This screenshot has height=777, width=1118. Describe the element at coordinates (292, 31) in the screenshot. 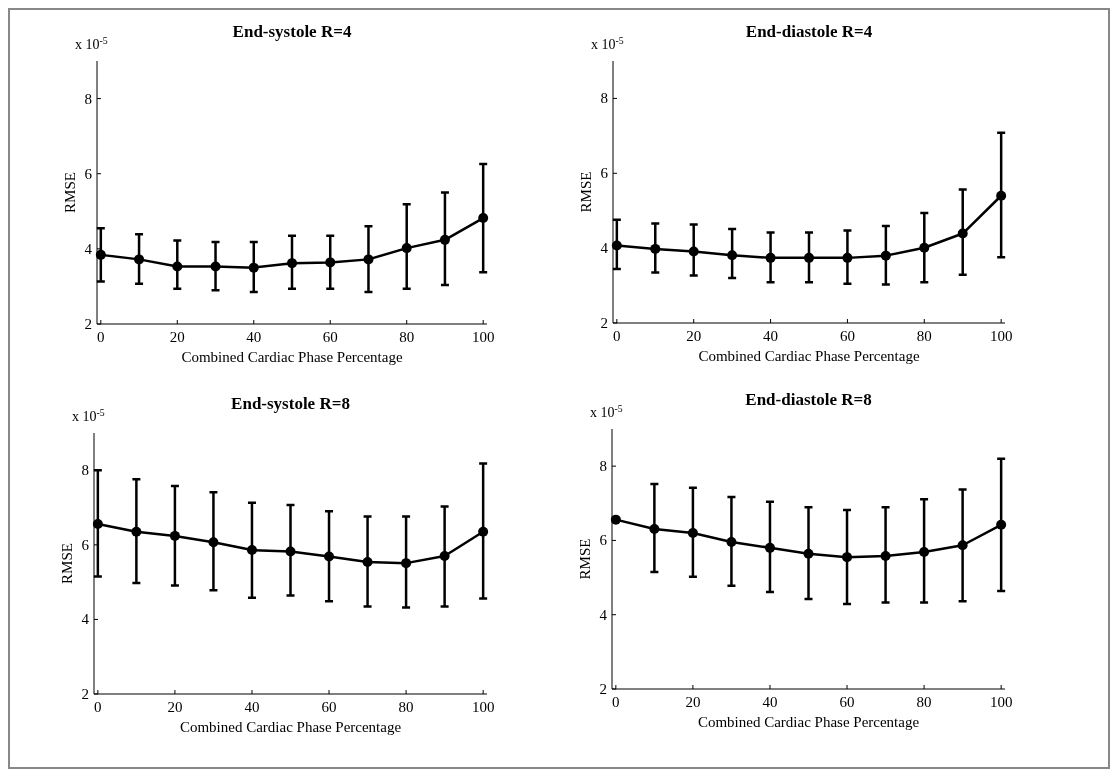

I see `chart-title: End-systole R=4` at that location.